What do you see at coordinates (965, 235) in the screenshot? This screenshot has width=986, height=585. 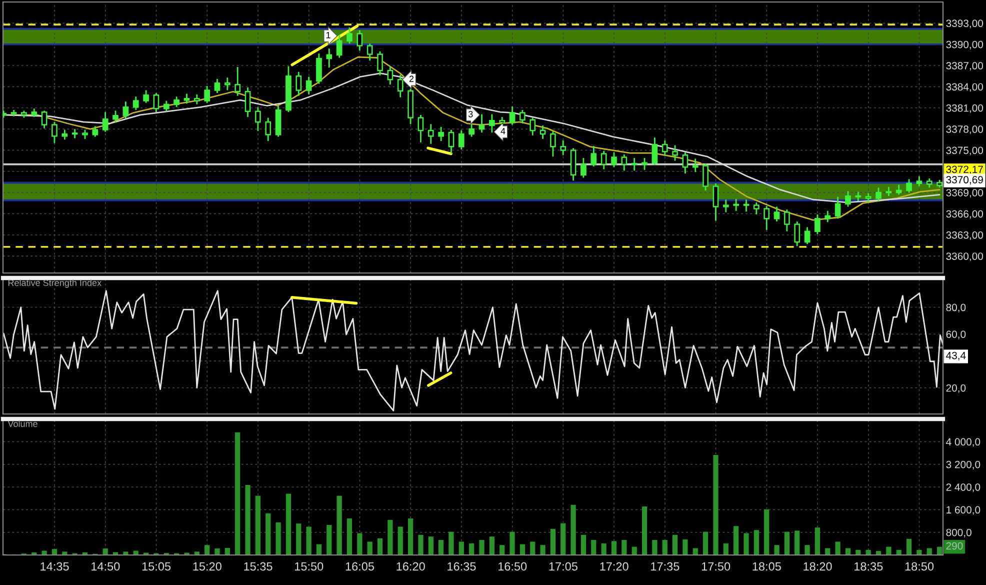 I see `y-tick-label: 3363,00` at bounding box center [965, 235].